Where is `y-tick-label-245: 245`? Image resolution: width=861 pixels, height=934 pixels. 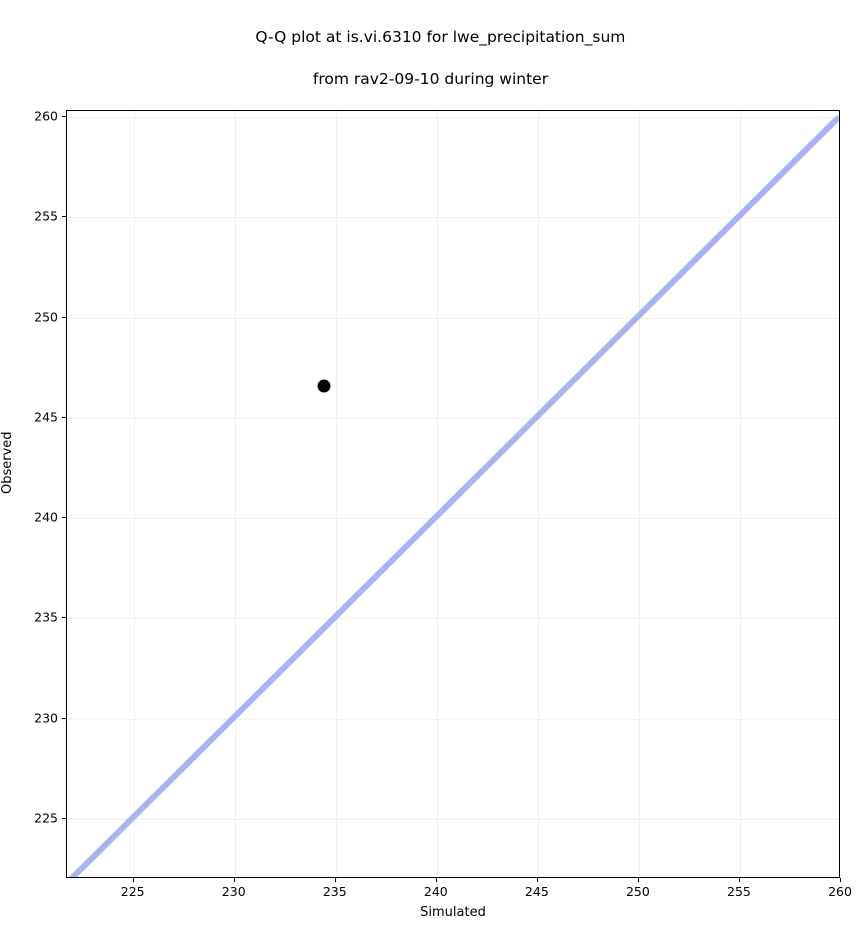 y-tick-label-245: 245 is located at coordinates (46, 417).